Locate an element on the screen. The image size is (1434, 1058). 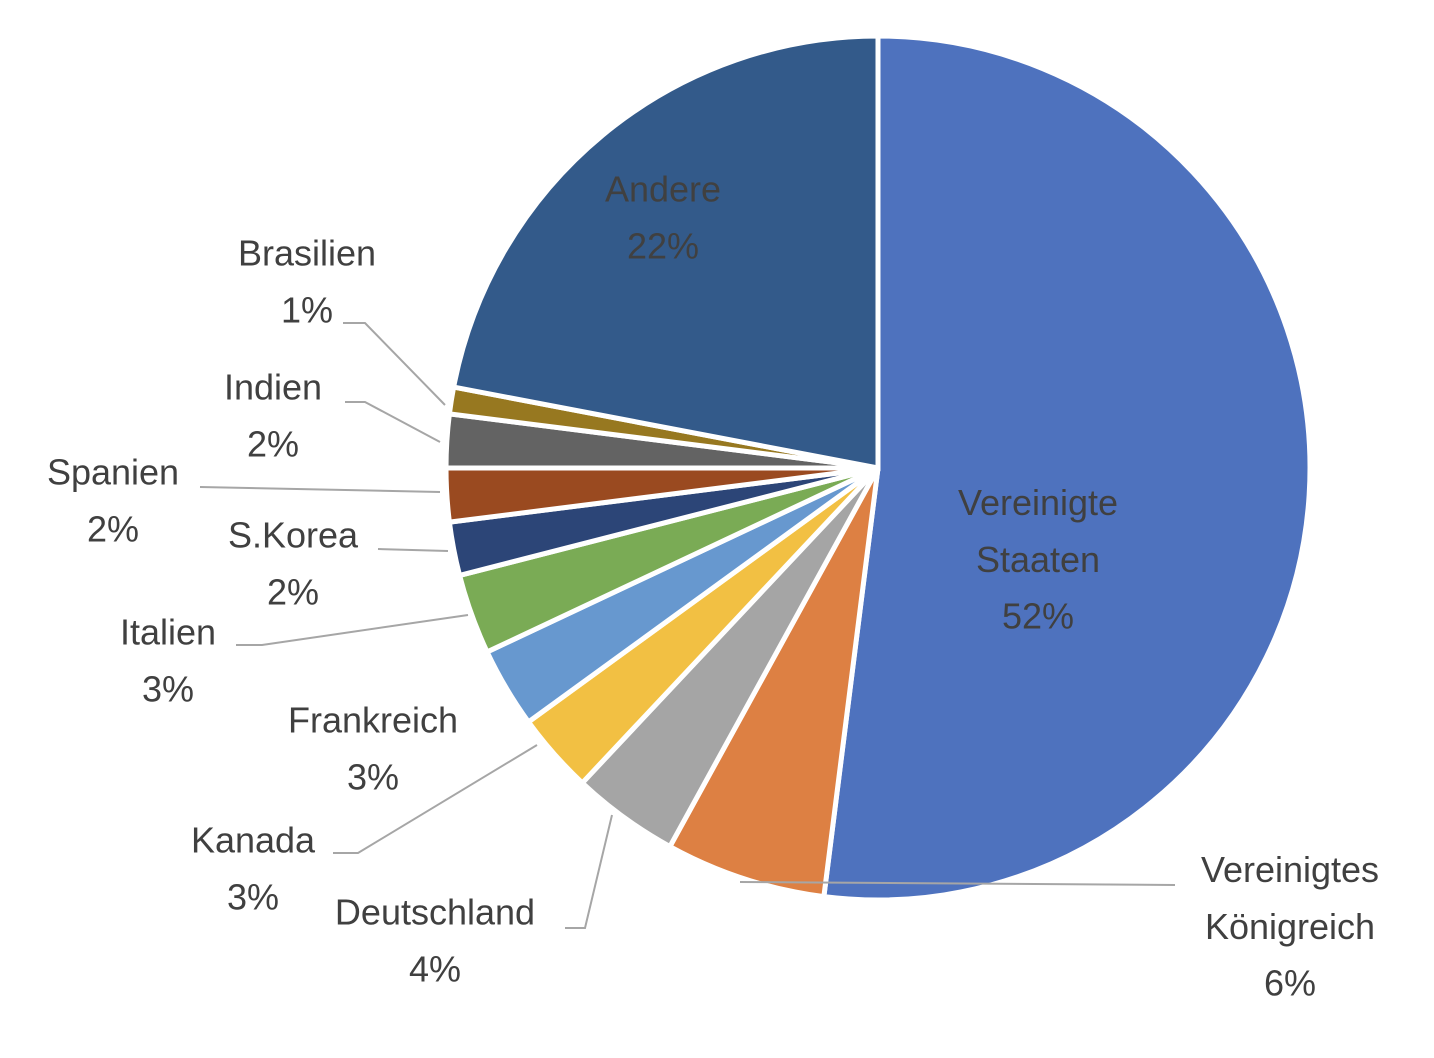
slice-label: Spanien is located at coordinates (113, 472).